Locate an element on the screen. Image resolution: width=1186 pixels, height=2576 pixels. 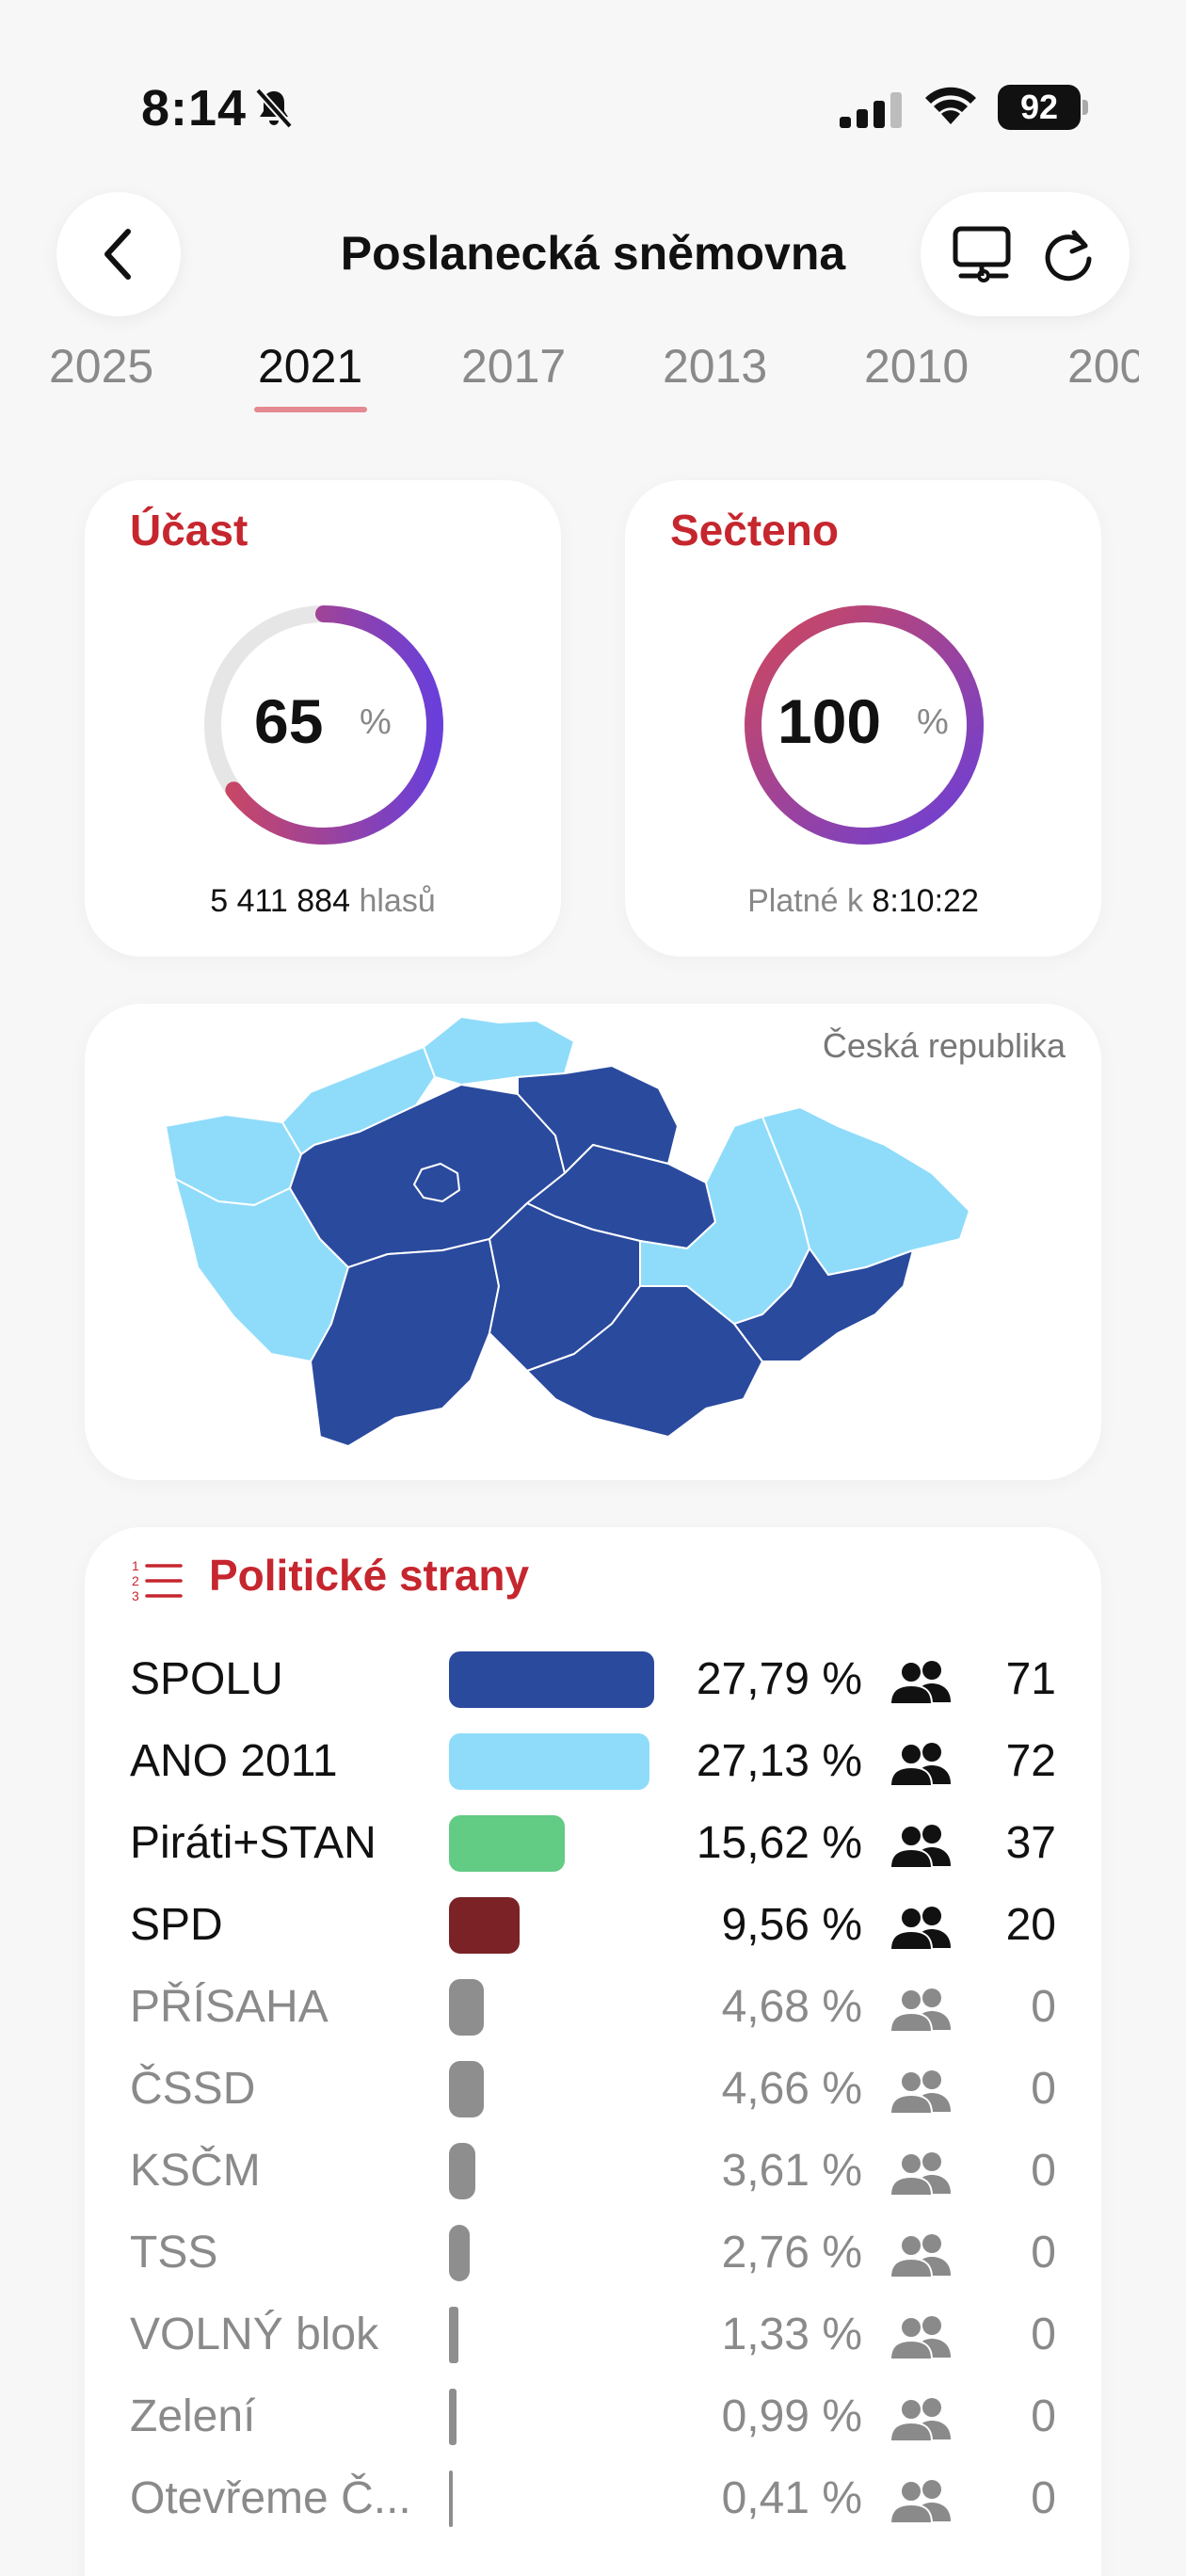
counted-gauge is located at coordinates (864, 725).